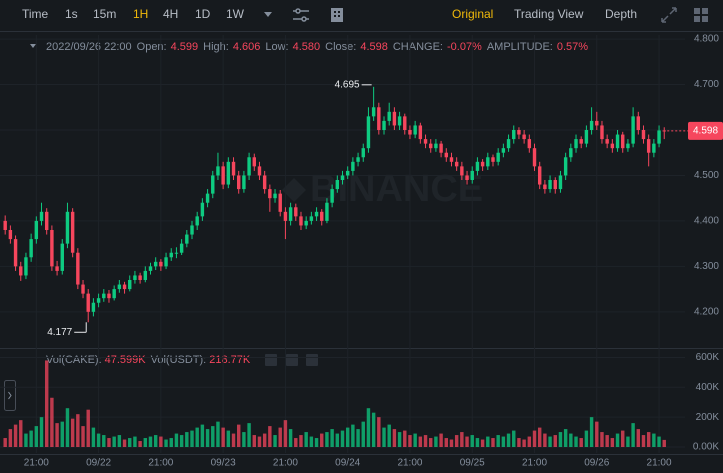  What do you see at coordinates (596, 463) in the screenshot?
I see `x-tick-label: 09/26` at bounding box center [596, 463].